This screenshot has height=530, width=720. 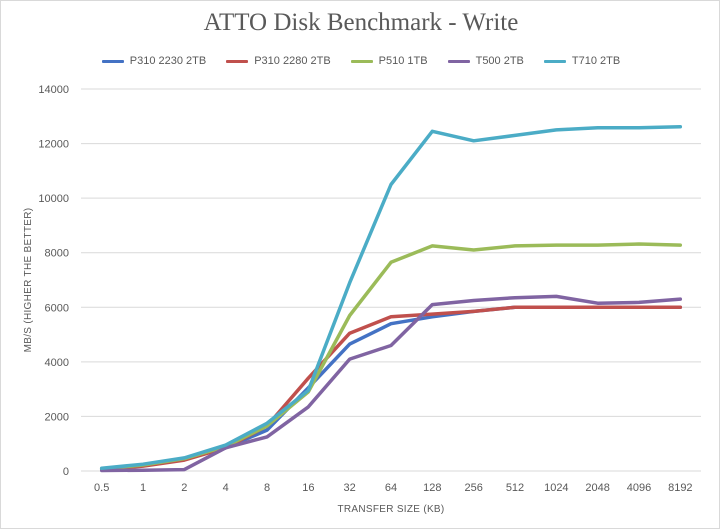 What do you see at coordinates (515, 488) in the screenshot?
I see `x-tick-label: 512` at bounding box center [515, 488].